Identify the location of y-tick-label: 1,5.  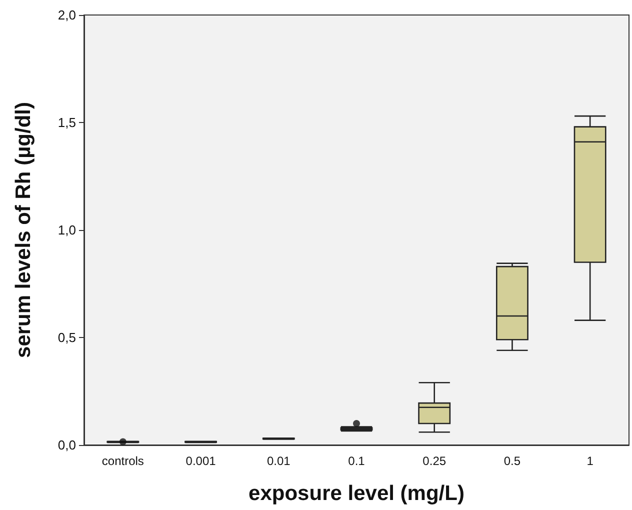
(67, 122).